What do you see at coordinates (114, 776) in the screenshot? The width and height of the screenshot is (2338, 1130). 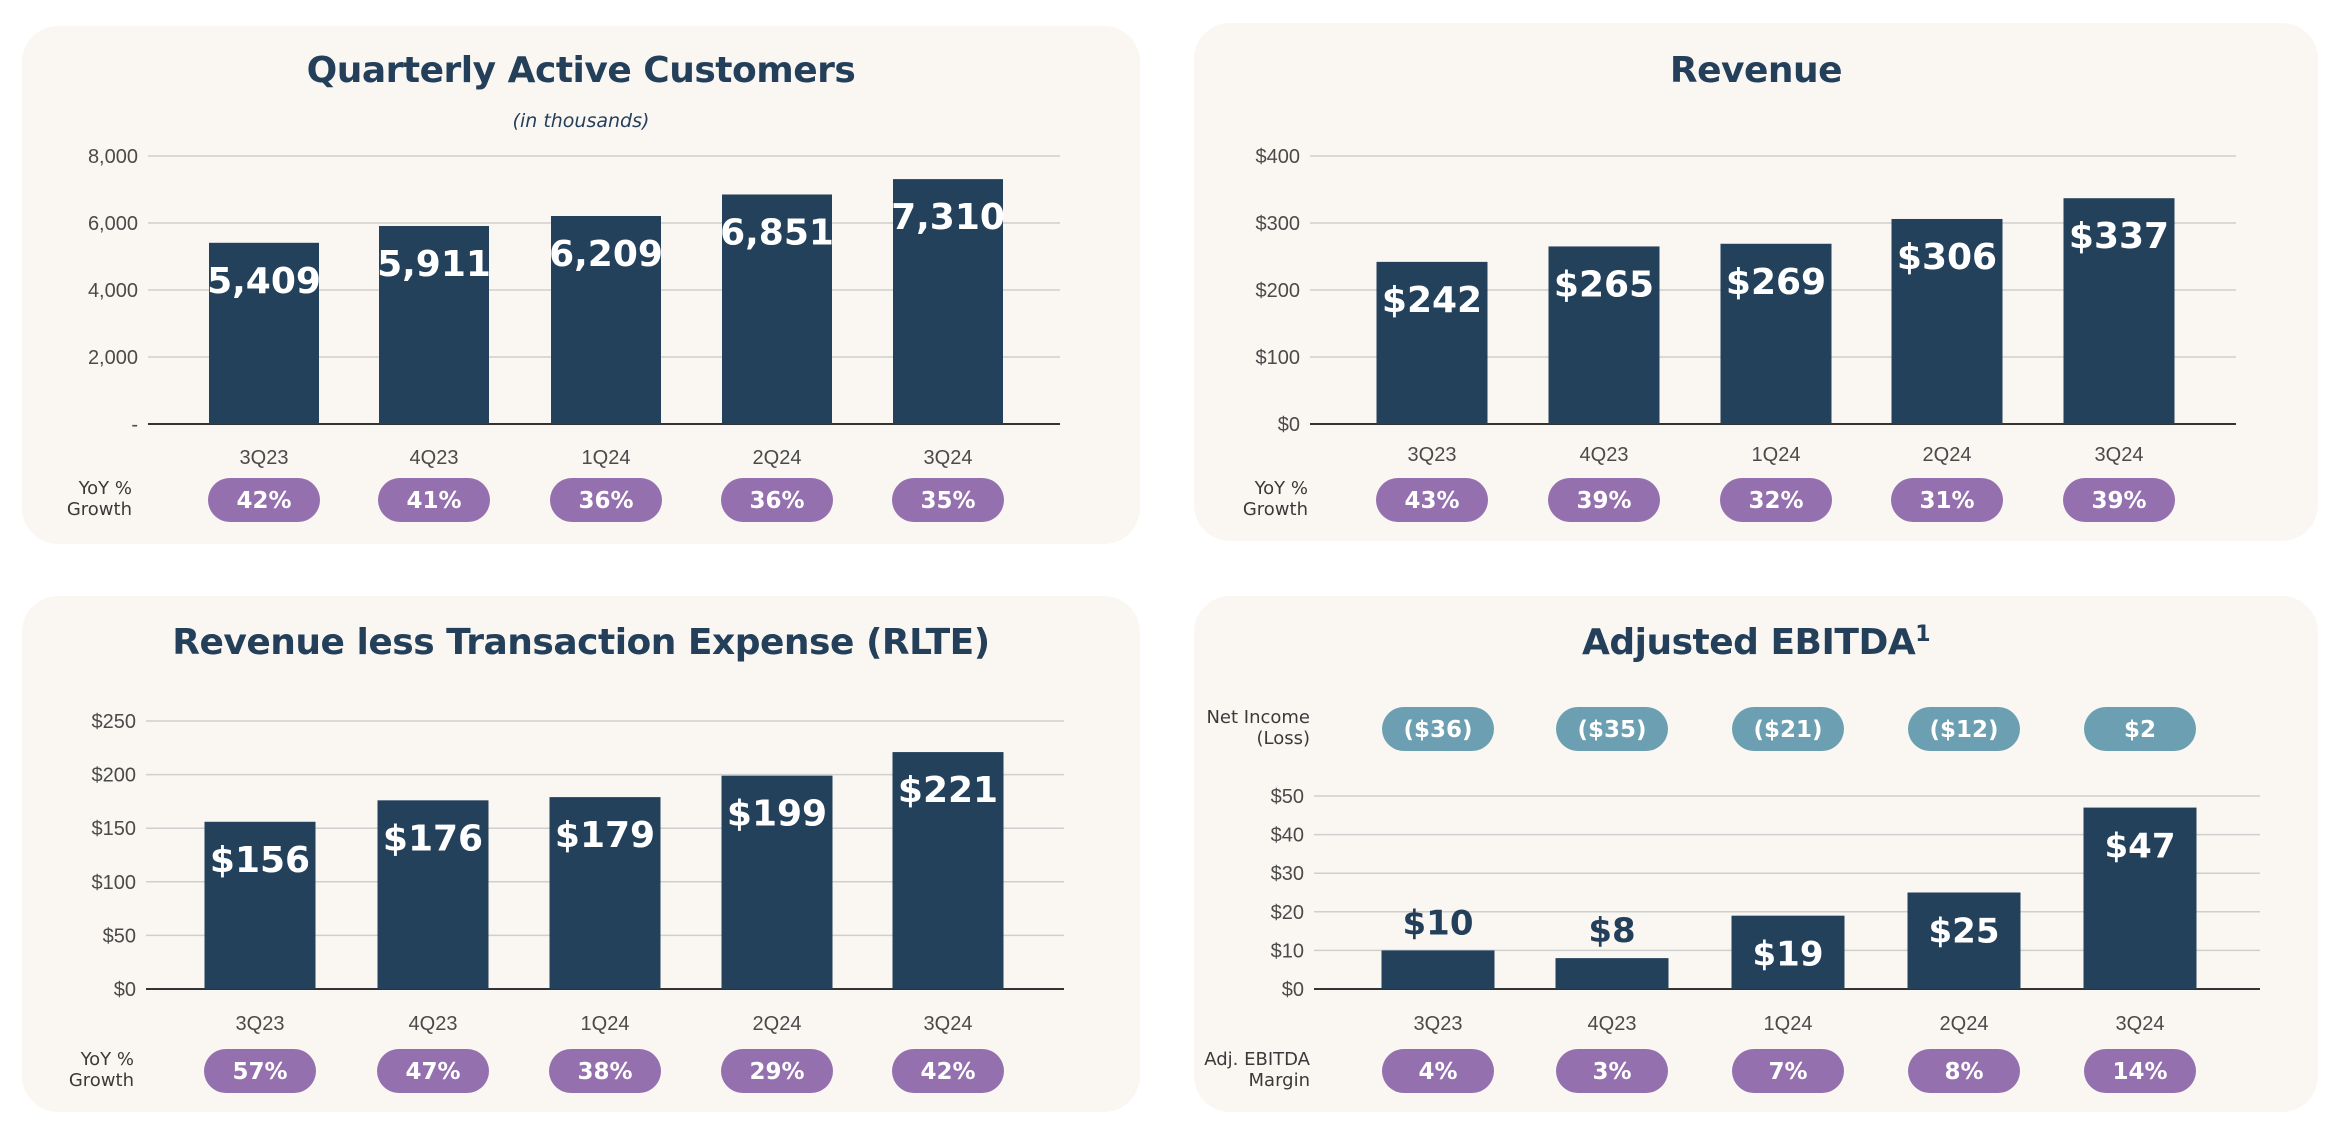 I see `y-tick-label: $200` at bounding box center [114, 776].